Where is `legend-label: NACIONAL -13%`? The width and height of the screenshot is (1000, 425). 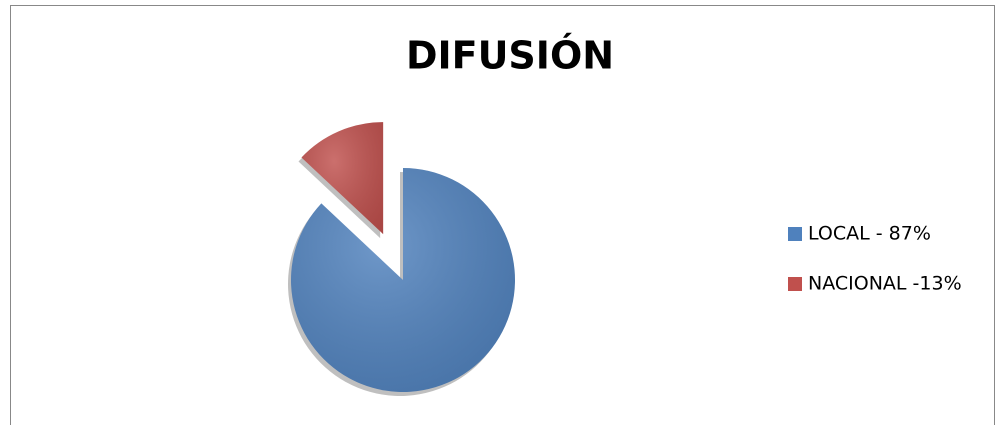 legend-label: NACIONAL -13% is located at coordinates (885, 284).